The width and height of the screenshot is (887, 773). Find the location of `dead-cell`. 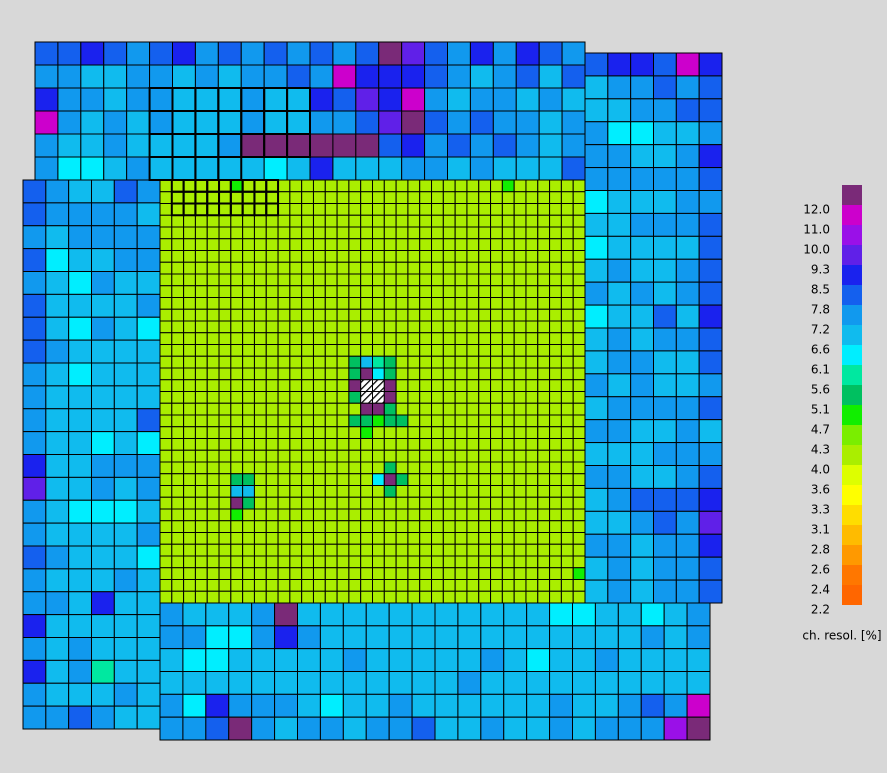

dead-cell is located at coordinates (378, 397).